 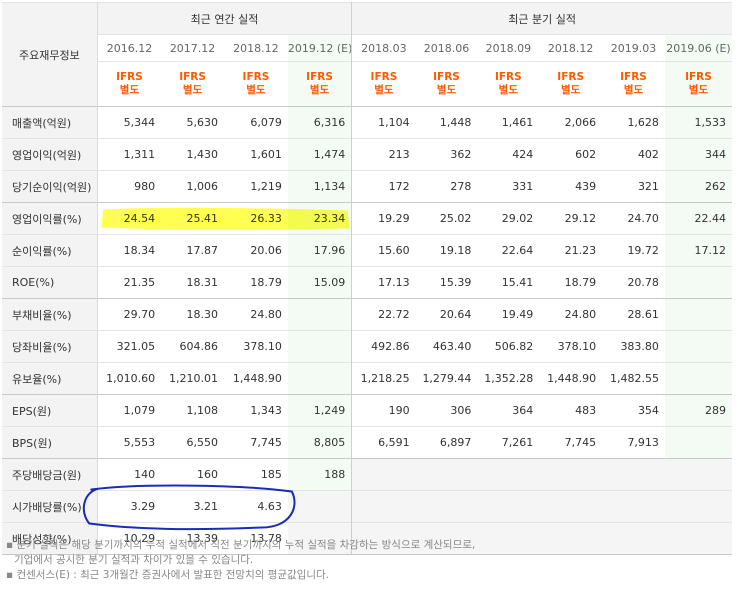 What do you see at coordinates (192, 122) in the screenshot?
I see `annual-value: 5,630` at bounding box center [192, 122].